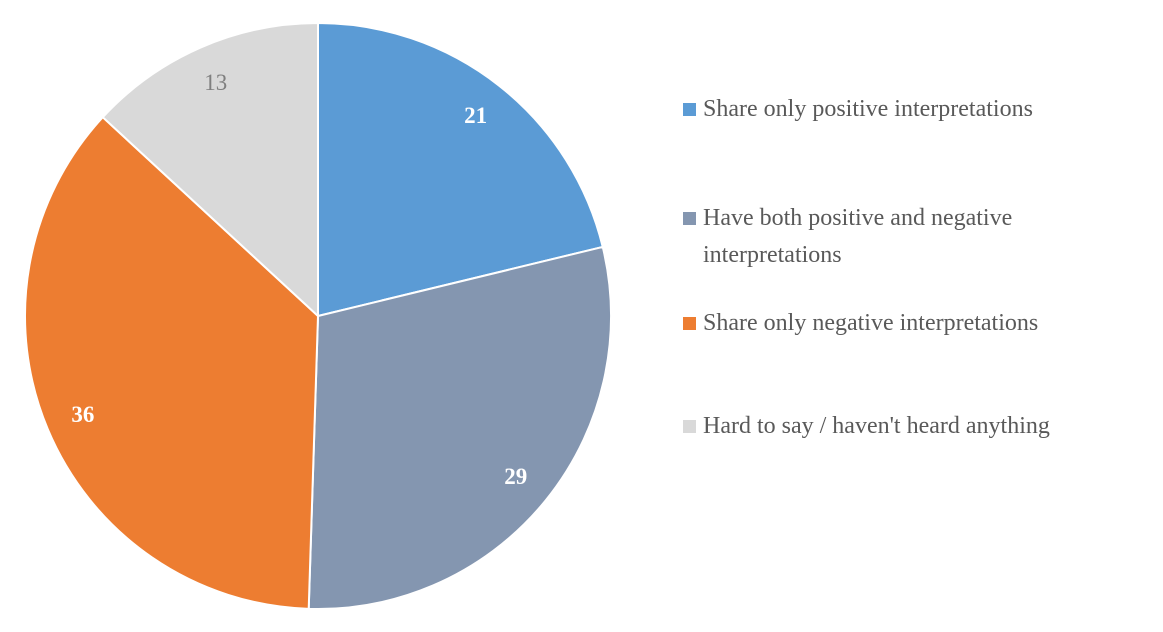  I want to click on legend-item-label: Hard to say / haven't heard anything, so click(876, 426).